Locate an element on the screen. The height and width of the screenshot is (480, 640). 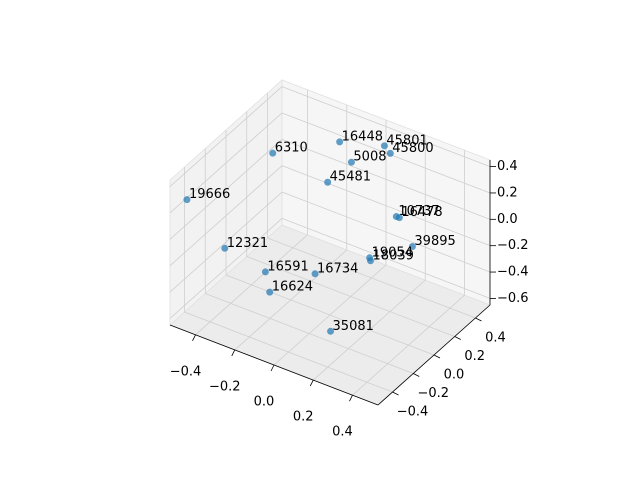
z-tick-label: −0.2 is located at coordinates (513, 245).